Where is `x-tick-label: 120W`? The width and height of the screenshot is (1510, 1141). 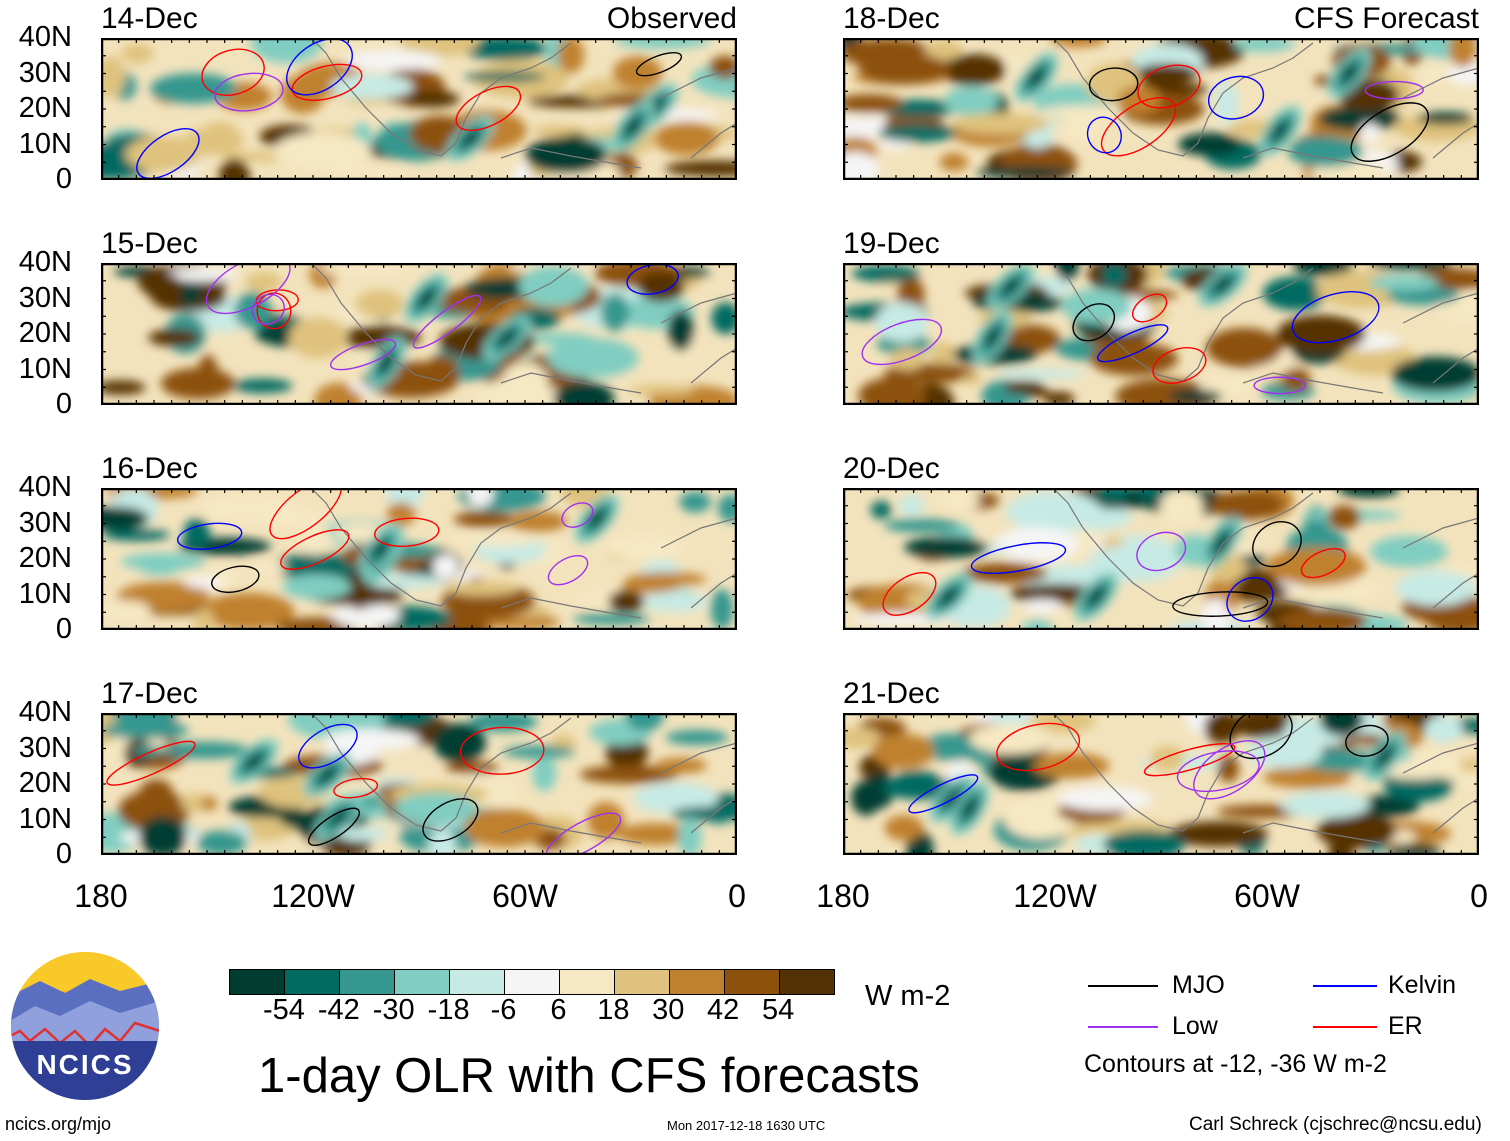 x-tick-label: 120W is located at coordinates (1055, 896).